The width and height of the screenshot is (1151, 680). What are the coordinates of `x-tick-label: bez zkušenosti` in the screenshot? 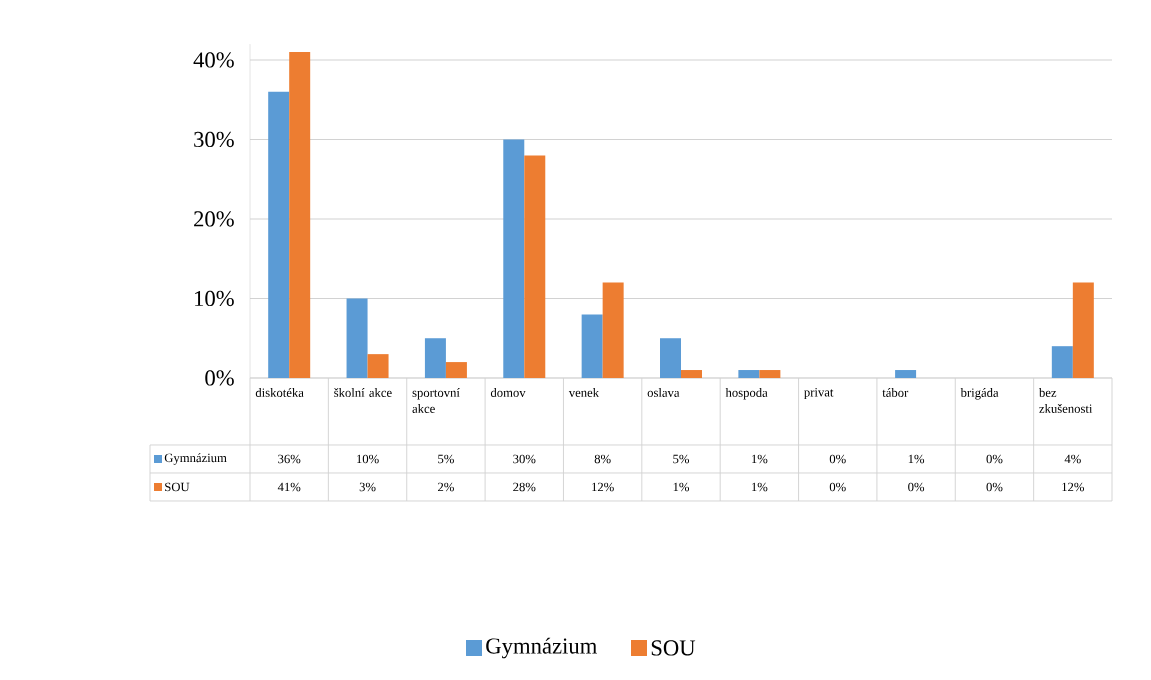 It's located at (1065, 400).